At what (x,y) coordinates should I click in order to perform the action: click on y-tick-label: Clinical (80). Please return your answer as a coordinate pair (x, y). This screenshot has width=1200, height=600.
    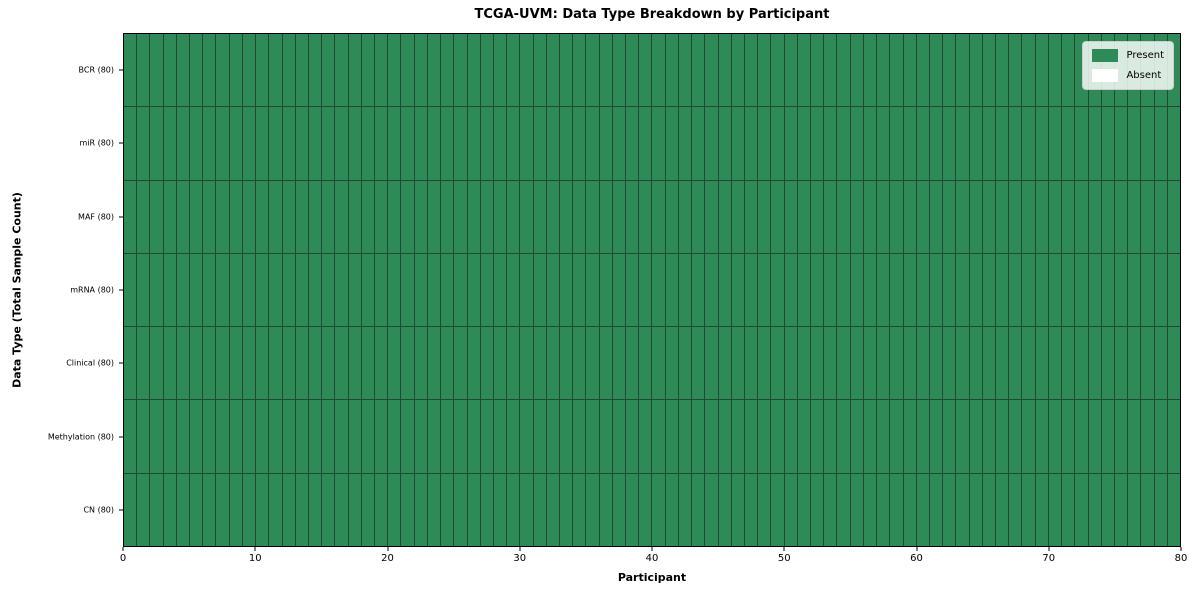
    Looking at the image, I should click on (90, 363).